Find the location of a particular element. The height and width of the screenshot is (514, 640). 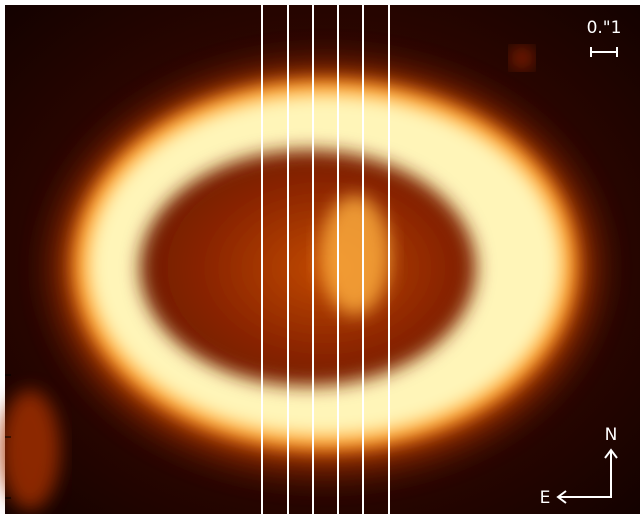

compass is located at coordinates (587, 476).